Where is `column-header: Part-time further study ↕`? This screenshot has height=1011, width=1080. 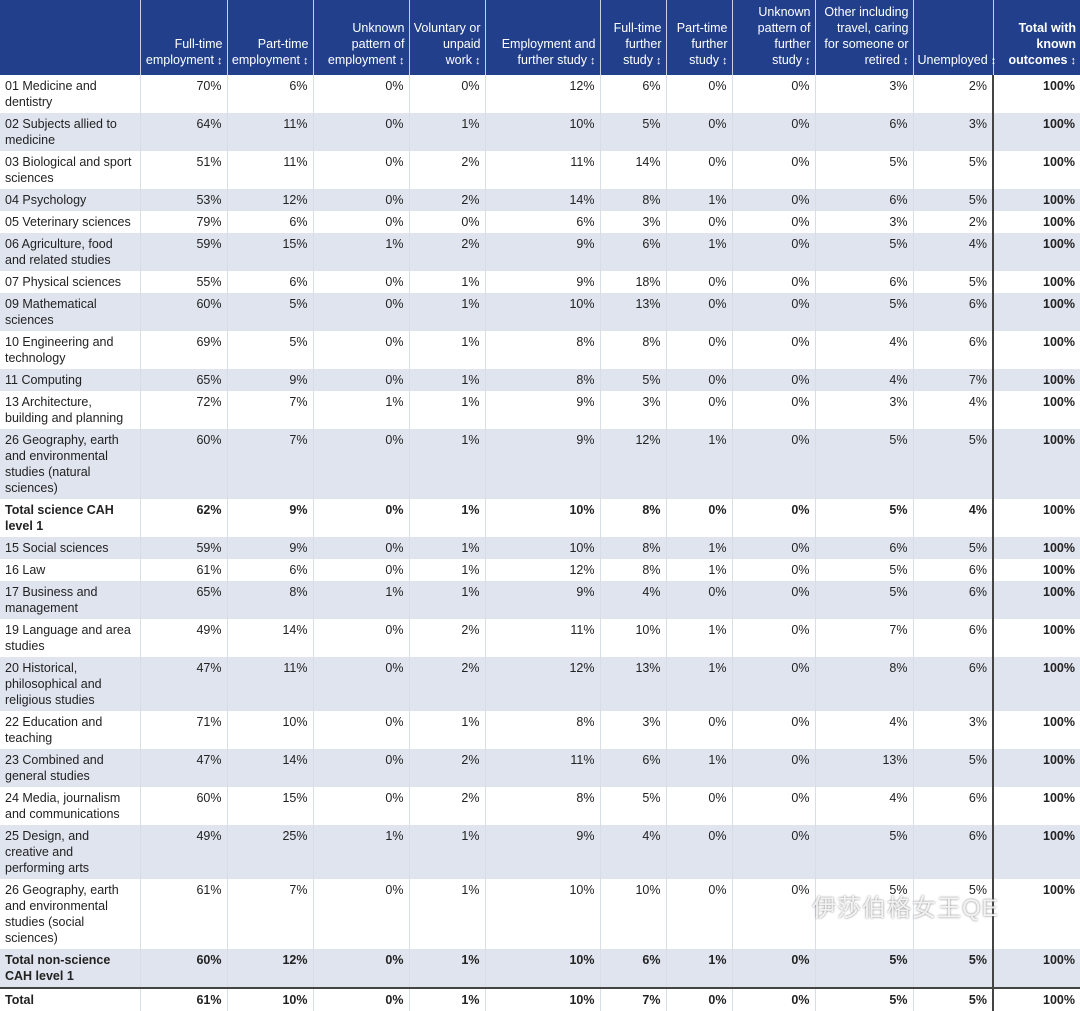
column-header: Part-time further study ↕ is located at coordinates (698, 37).